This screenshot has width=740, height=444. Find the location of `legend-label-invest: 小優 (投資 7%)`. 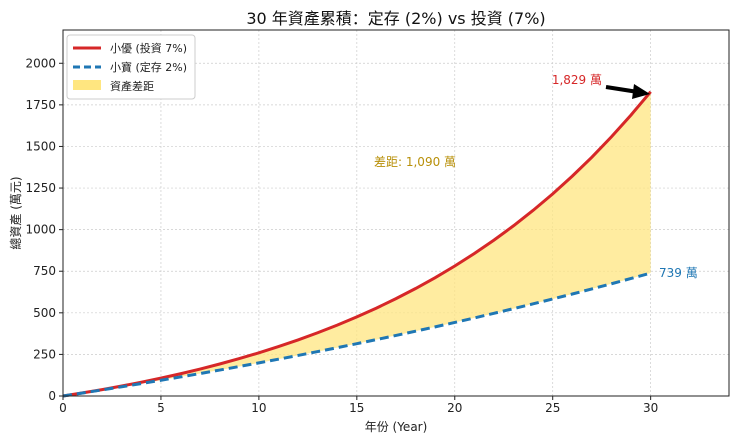

legend-label-invest: 小優 (投資 7%) is located at coordinates (148, 48).